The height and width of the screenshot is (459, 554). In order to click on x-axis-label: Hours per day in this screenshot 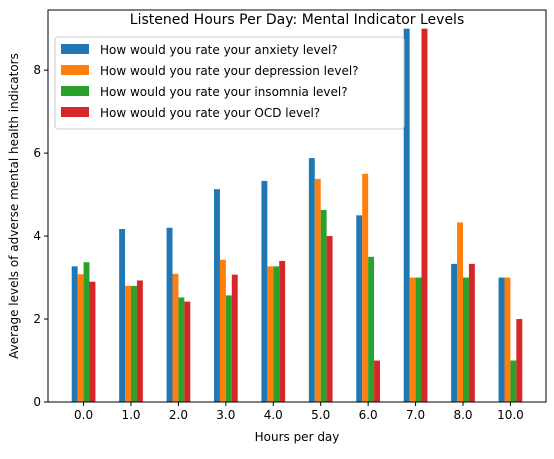, I will do `click(297, 437)`.